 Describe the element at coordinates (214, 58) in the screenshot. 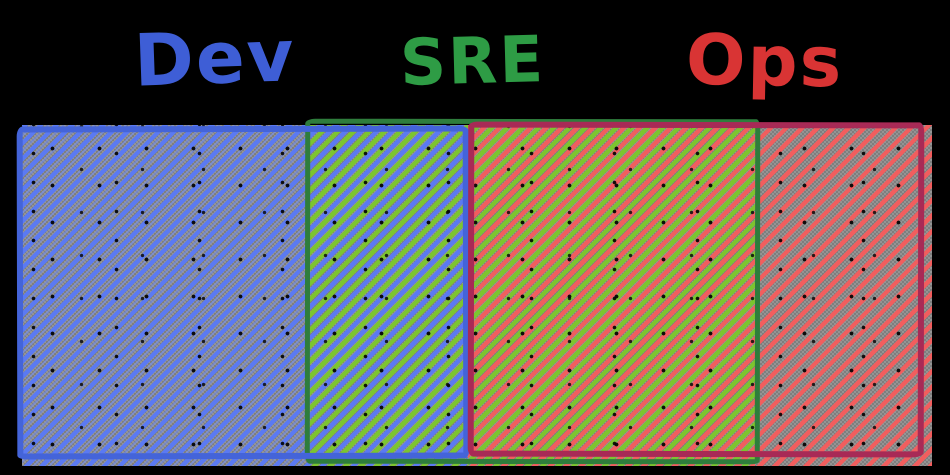

I see `label-dev: Dev` at that location.